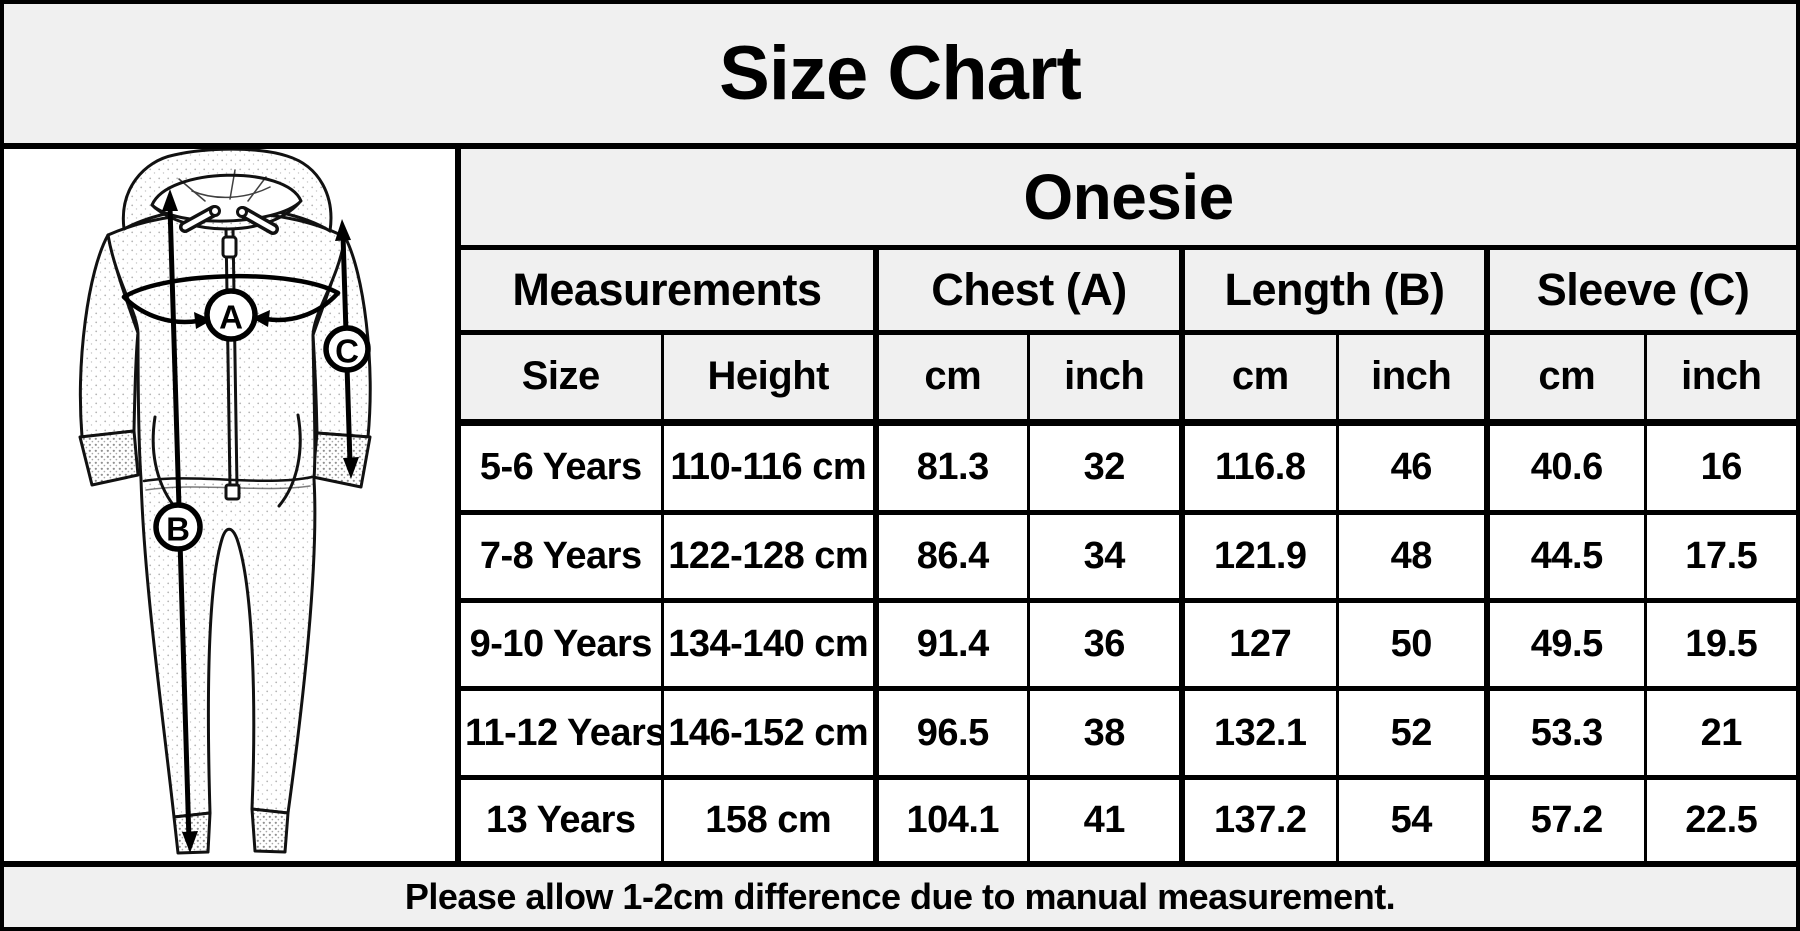 The image size is (1800, 931). Describe the element at coordinates (229, 220) in the screenshot. I see `drawstring-toggles` at that location.